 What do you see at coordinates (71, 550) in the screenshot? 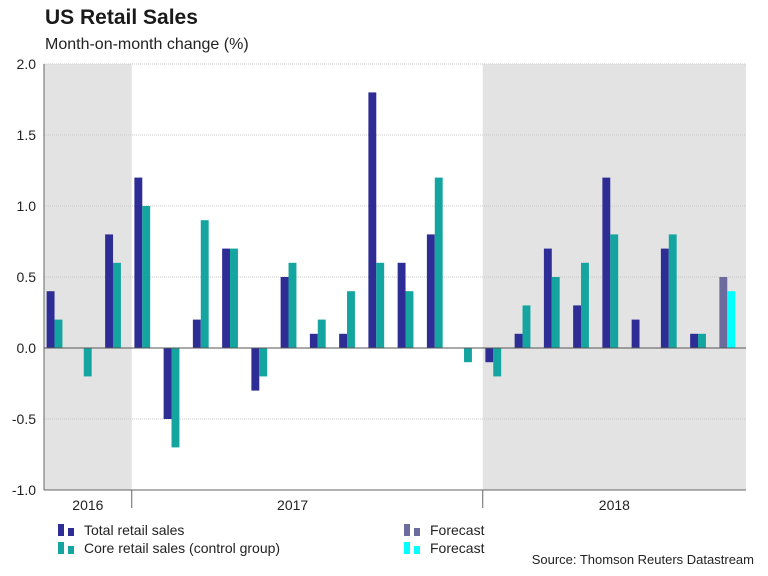
I see `legend-swatch-core-b` at bounding box center [71, 550].